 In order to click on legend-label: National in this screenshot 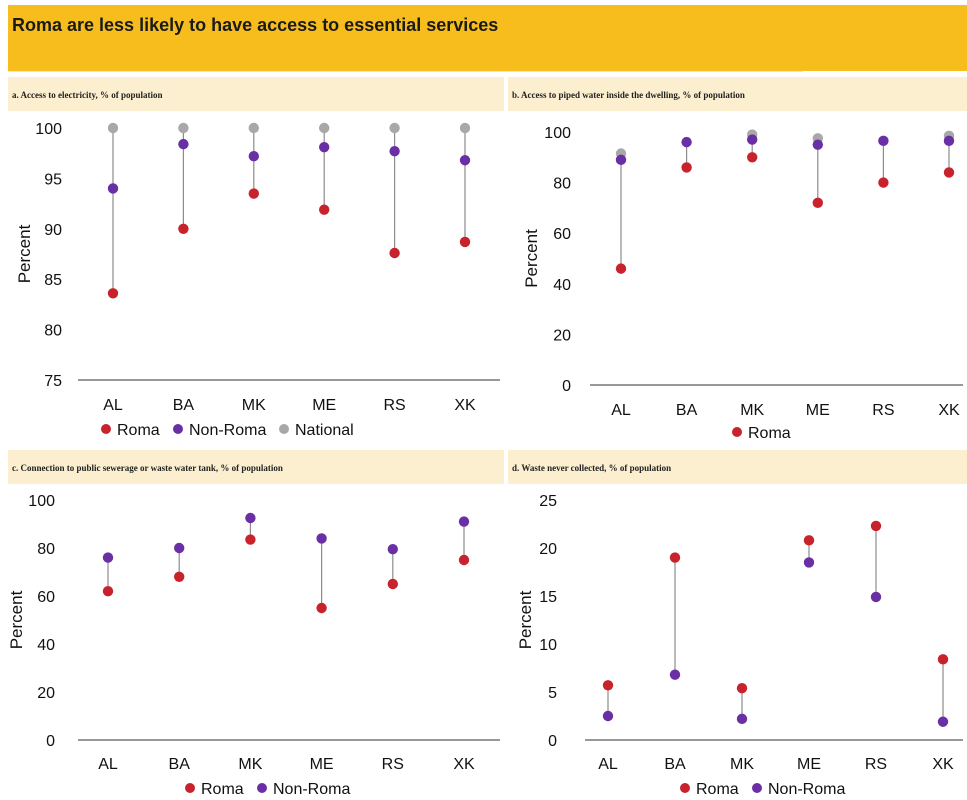, I will do `click(324, 430)`.